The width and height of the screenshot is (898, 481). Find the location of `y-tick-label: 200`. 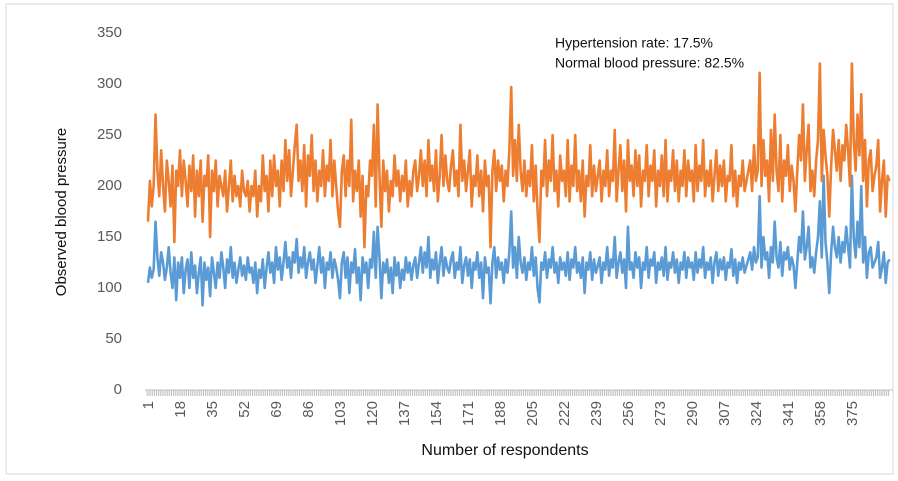

y-tick-label: 200 is located at coordinates (109, 185).